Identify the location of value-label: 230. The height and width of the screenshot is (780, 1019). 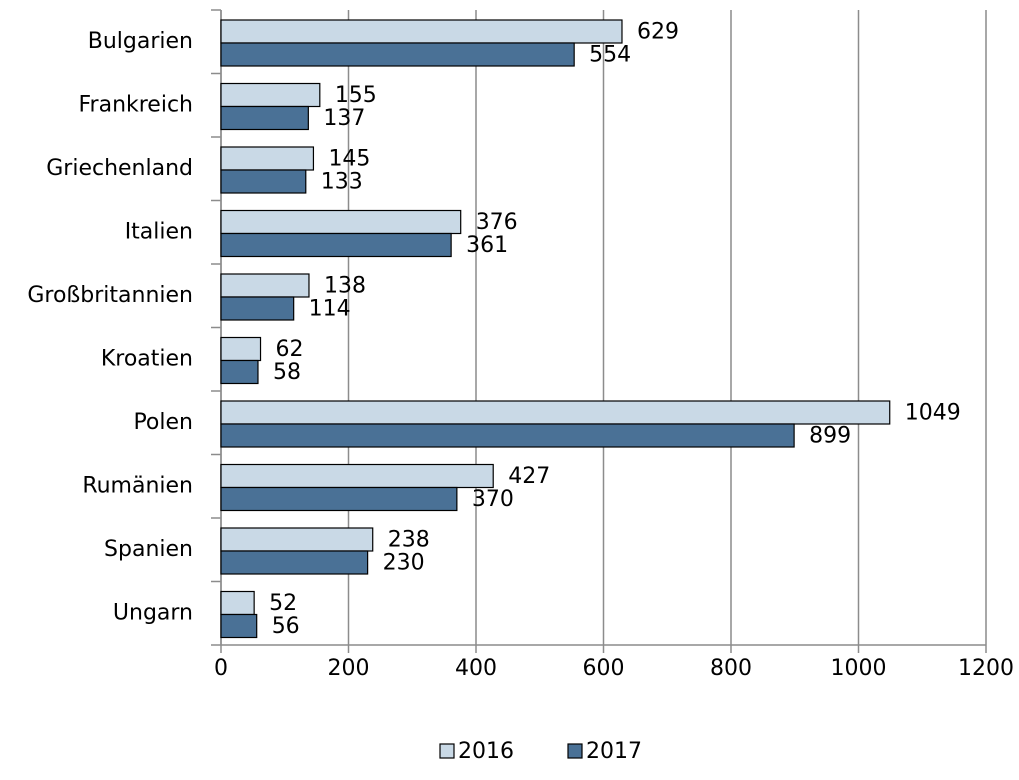
(404, 563).